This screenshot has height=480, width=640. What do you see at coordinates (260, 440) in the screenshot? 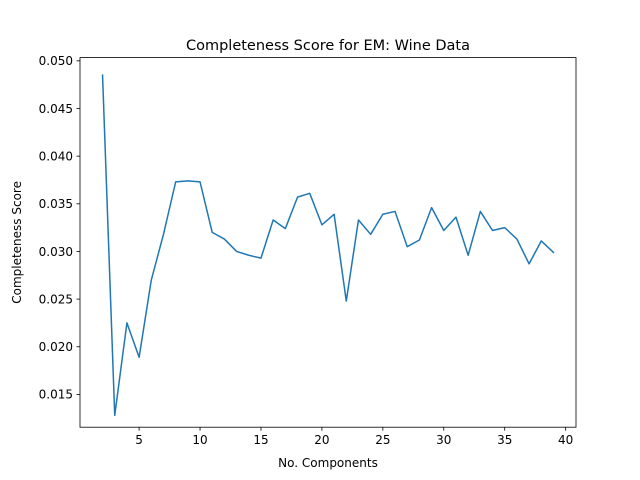
I see `x-tick-label: 15` at bounding box center [260, 440].